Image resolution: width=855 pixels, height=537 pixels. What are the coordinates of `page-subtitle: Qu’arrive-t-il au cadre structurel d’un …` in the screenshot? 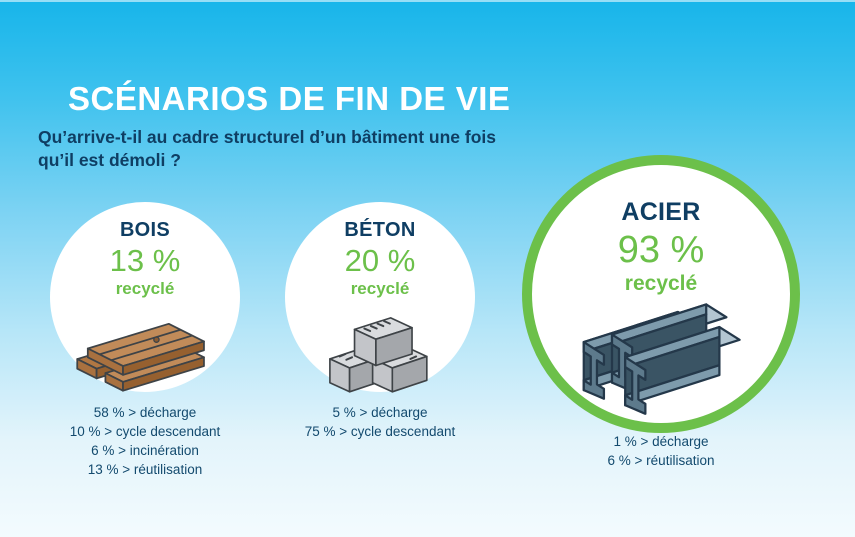 It's located at (267, 148).